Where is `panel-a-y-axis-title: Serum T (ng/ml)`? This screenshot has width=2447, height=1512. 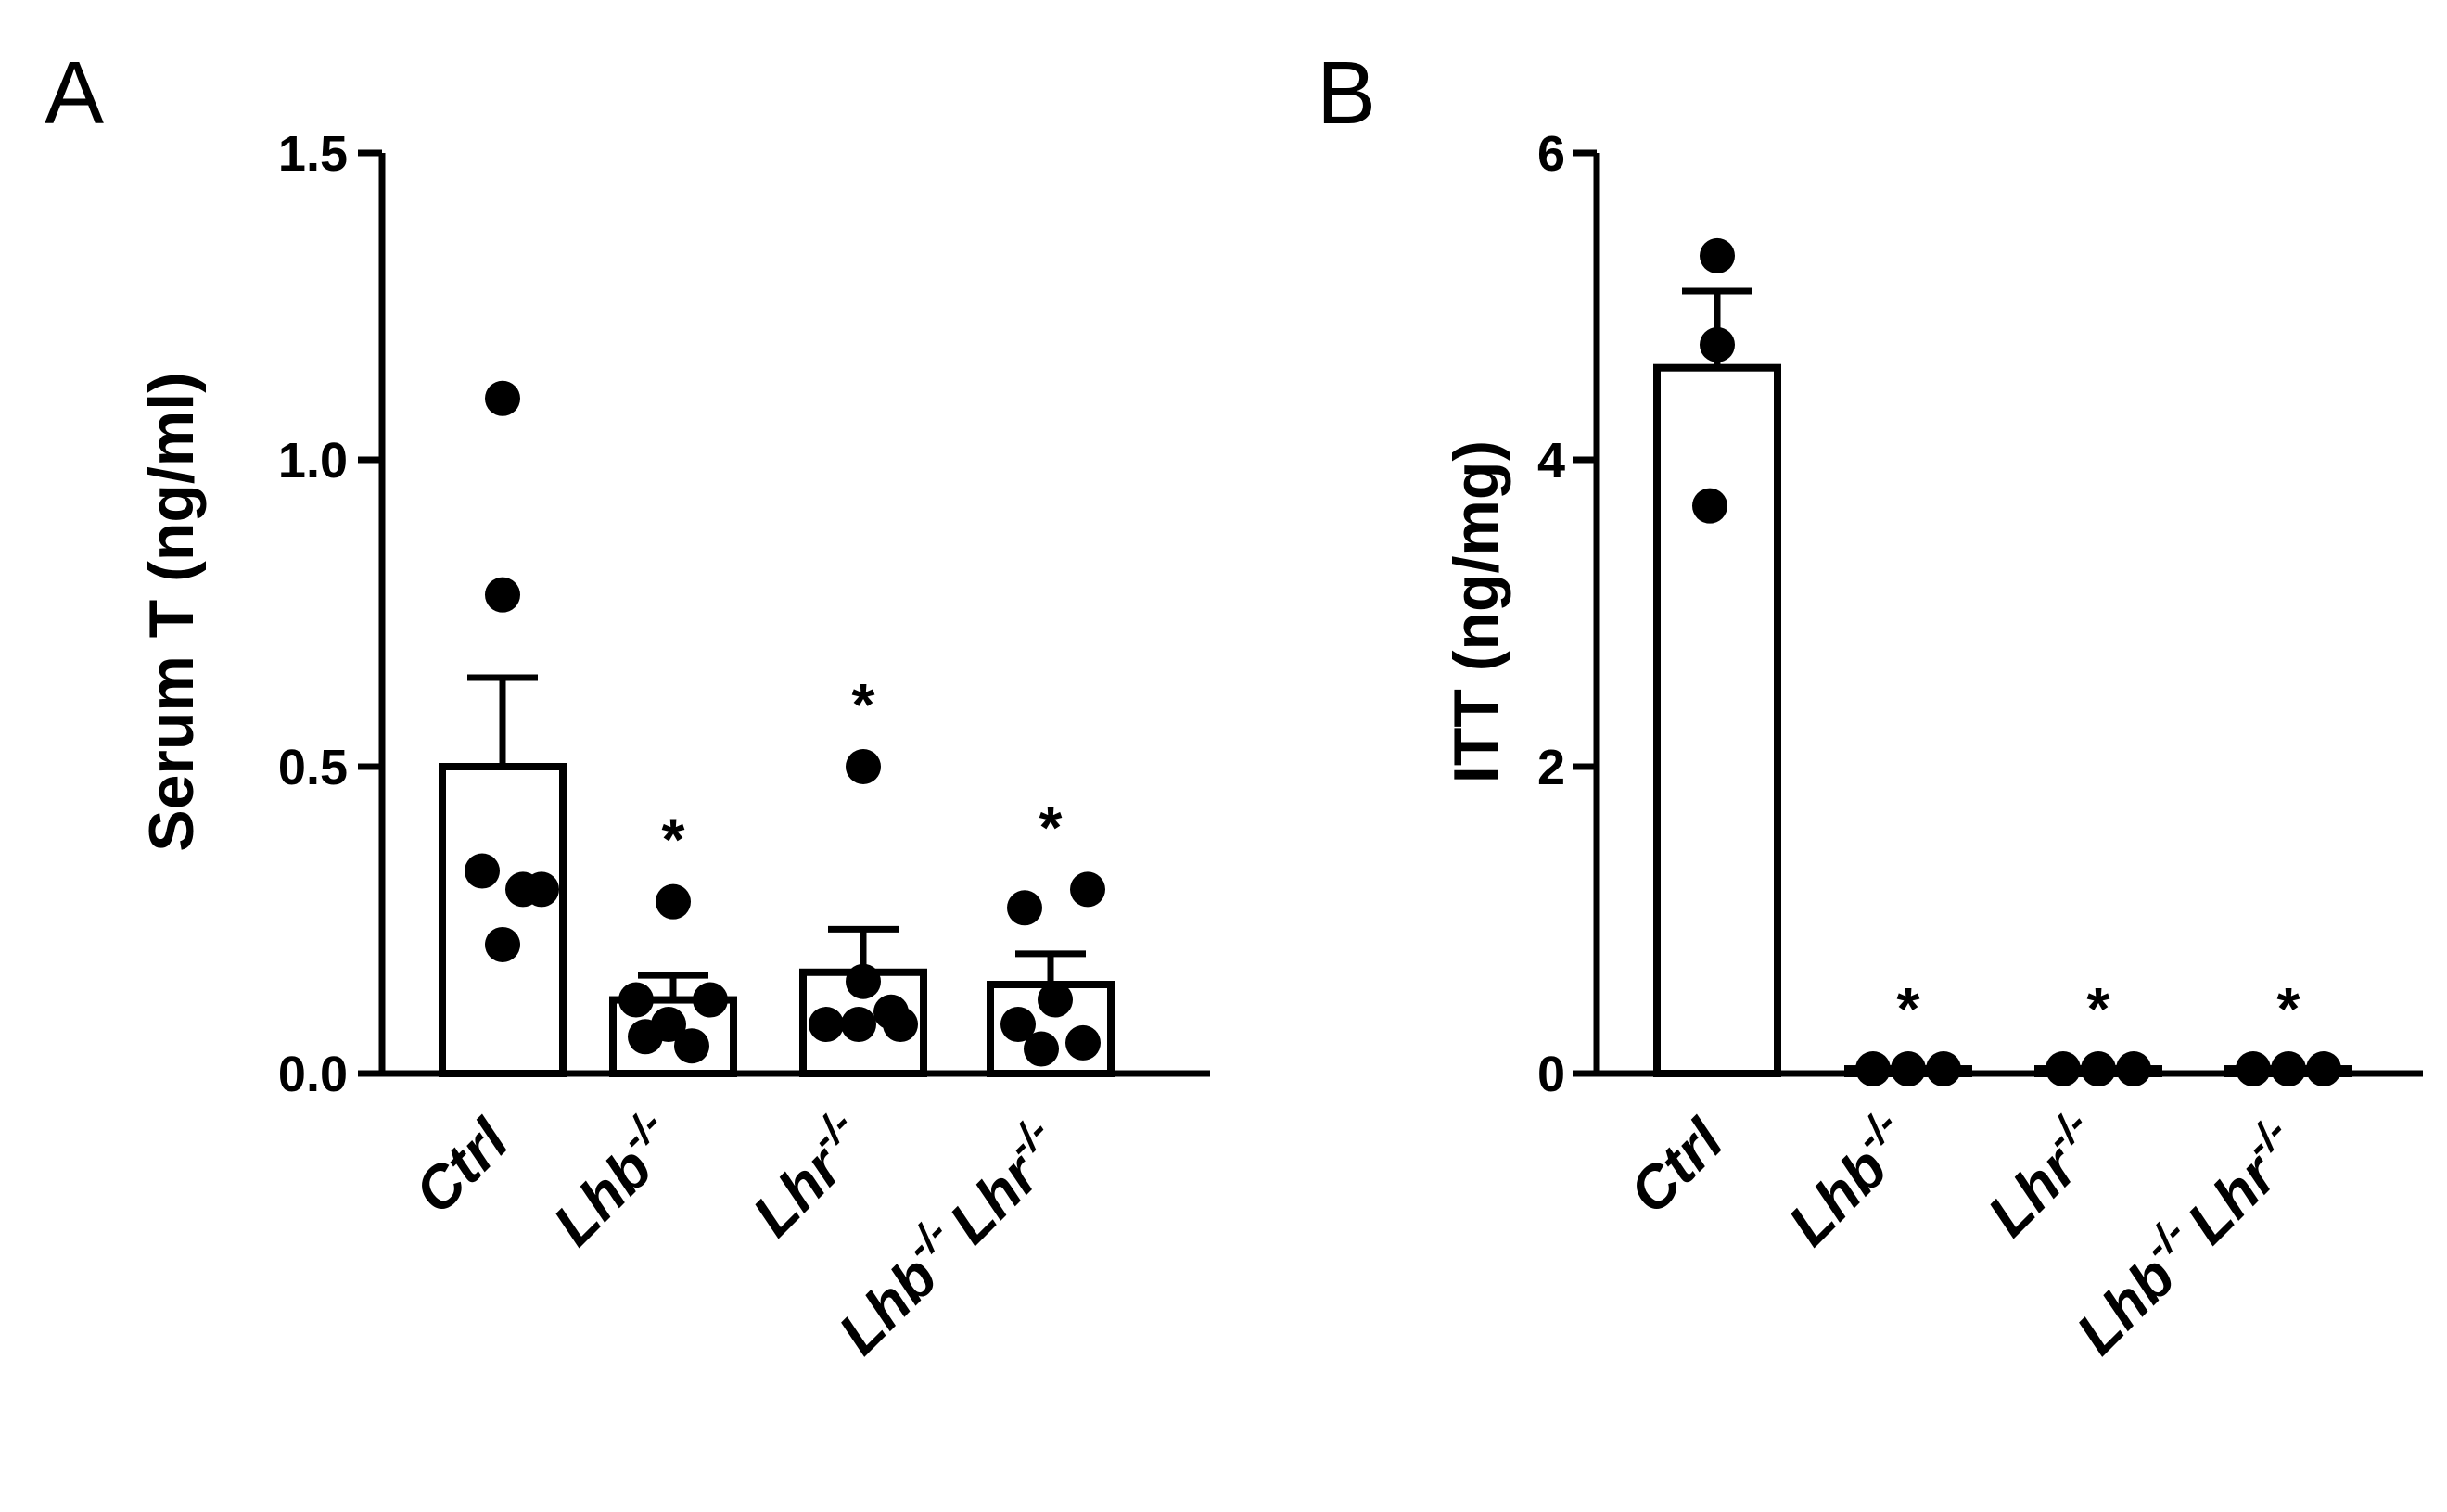 panel-a-y-axis-title: Serum T (ng/ml) is located at coordinates (171, 612).